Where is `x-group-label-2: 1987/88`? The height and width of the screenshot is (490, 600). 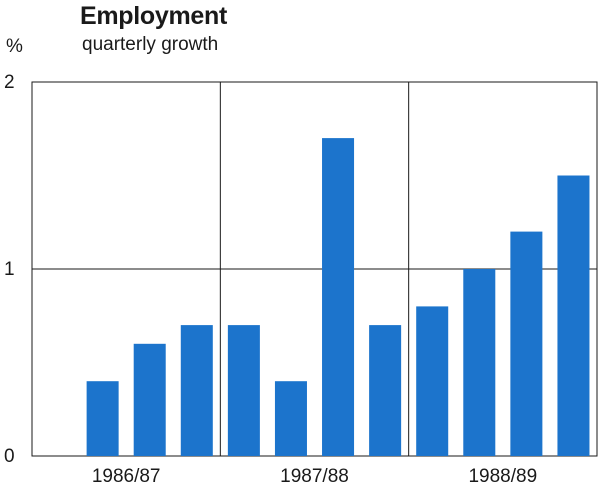 x-group-label-2: 1987/88 is located at coordinates (314, 476).